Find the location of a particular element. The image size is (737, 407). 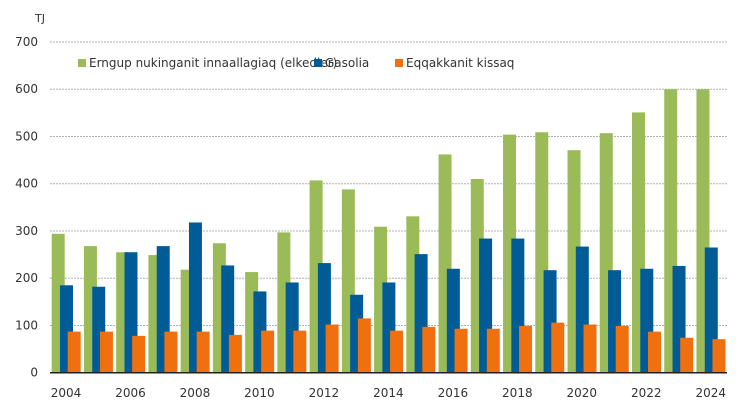

legend-item: Gasolia is located at coordinates (341, 63).